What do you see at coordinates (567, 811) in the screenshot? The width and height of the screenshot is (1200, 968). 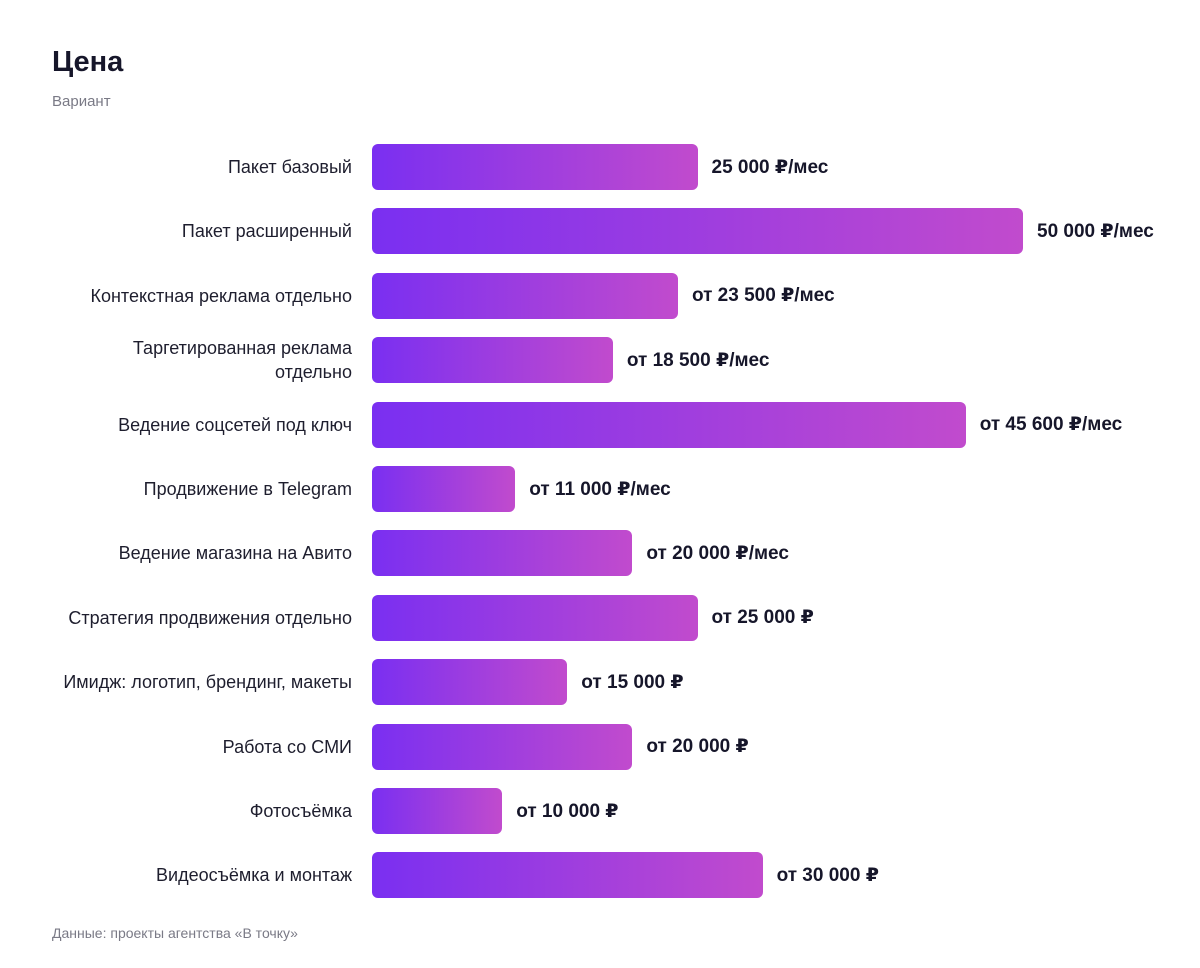 I see `data-label: от 10 000 ₽` at bounding box center [567, 811].